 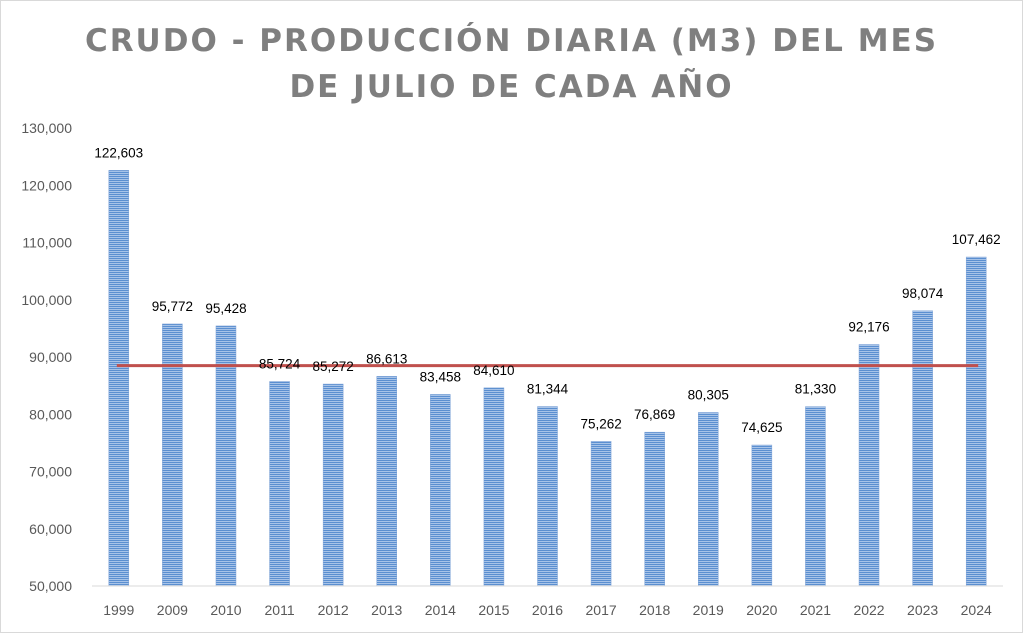 I want to click on x-tick-label: 1999, so click(x=118, y=610).